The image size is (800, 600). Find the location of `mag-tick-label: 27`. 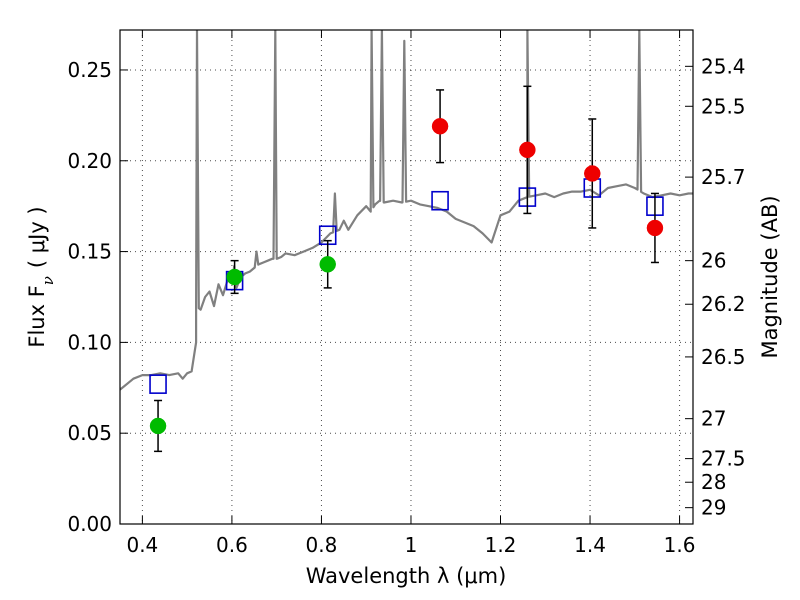

mag-tick-label: 27 is located at coordinates (713, 419).